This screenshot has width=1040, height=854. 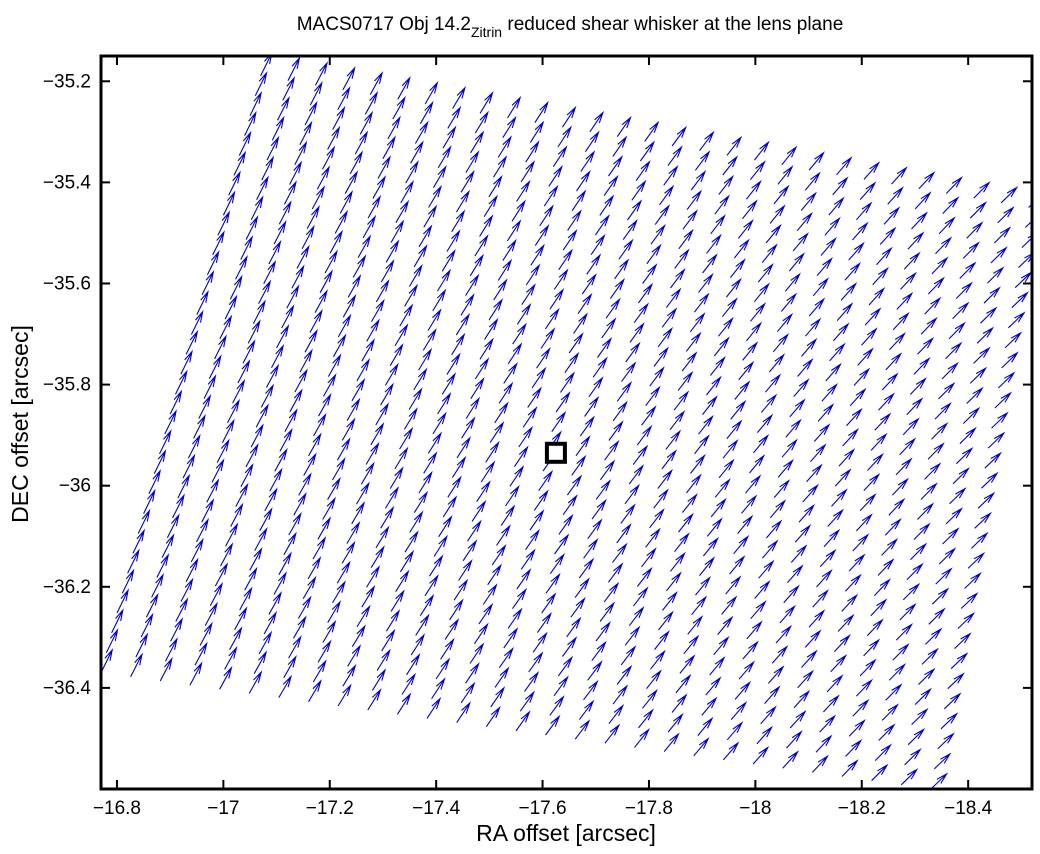 What do you see at coordinates (67, 81) in the screenshot?
I see `y-tick-label: −35.2` at bounding box center [67, 81].